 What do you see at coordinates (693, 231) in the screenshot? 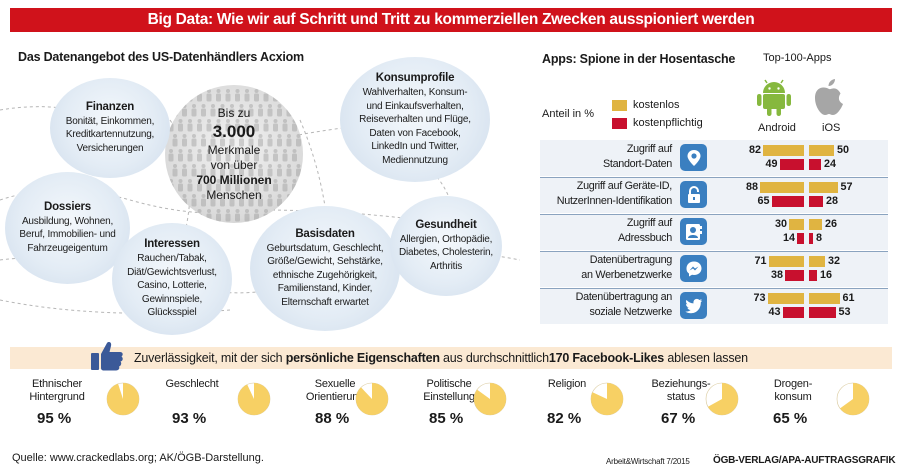
I see `contact-book-icon` at bounding box center [693, 231].